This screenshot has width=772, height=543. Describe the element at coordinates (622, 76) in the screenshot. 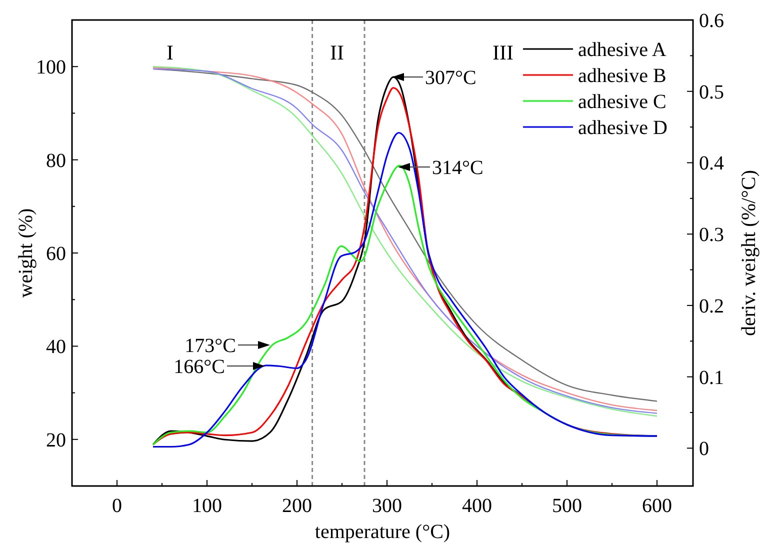

I see `legend-label: adhesive B` at that location.